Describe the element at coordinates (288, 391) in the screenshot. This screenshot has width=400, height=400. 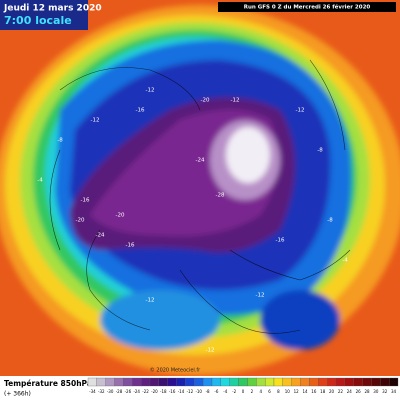
I see `scale-label: 10` at that location.